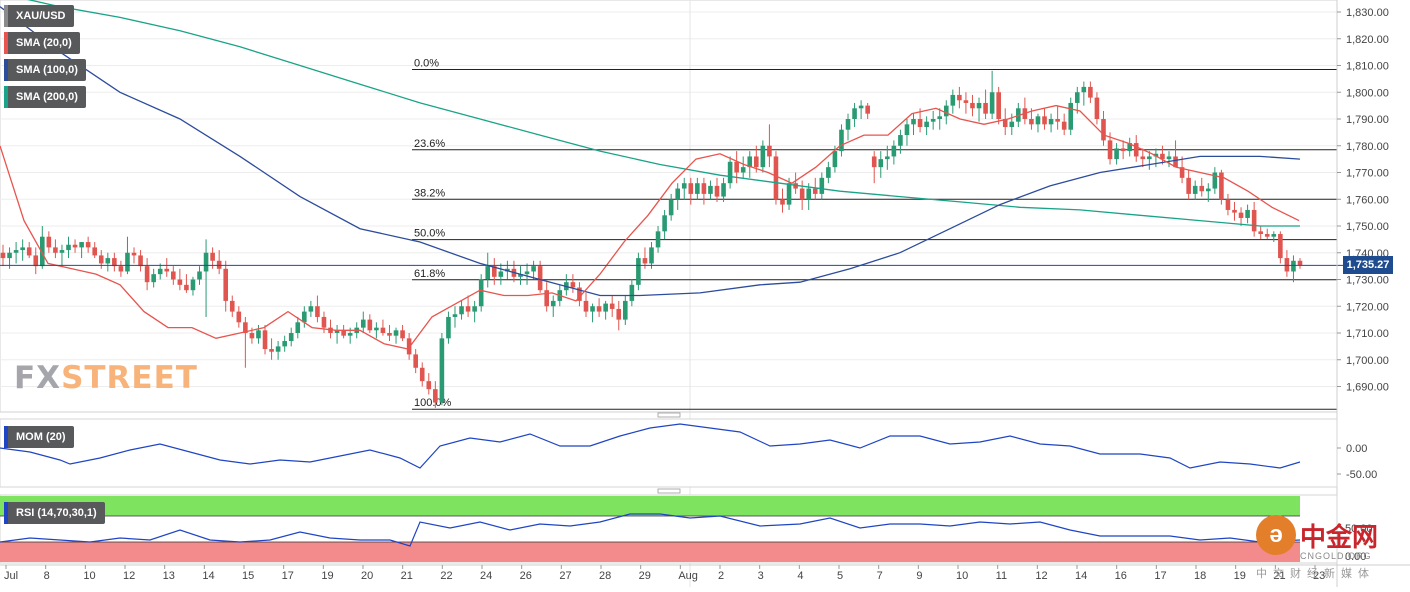 This screenshot has width=1410, height=592. What do you see at coordinates (688, 453) in the screenshot?
I see `momentum-panel: 0.00 -50.00` at bounding box center [688, 453].